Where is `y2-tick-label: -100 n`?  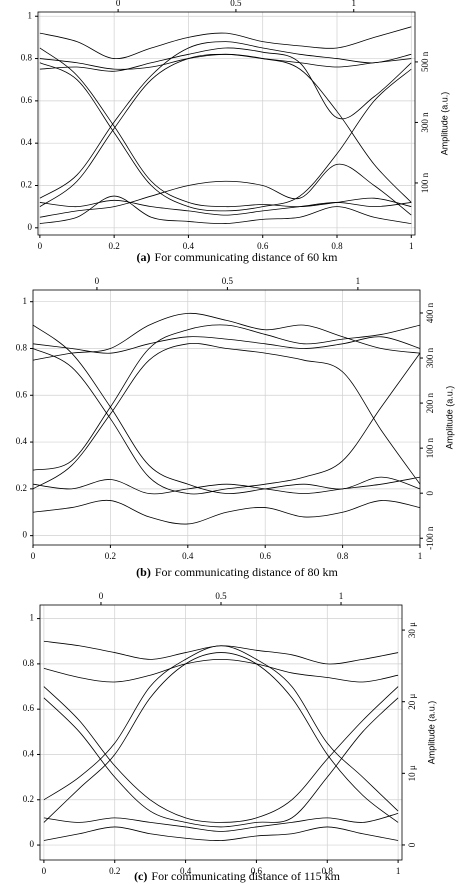
y2-tick-label: -100 n is located at coordinates (430, 538).